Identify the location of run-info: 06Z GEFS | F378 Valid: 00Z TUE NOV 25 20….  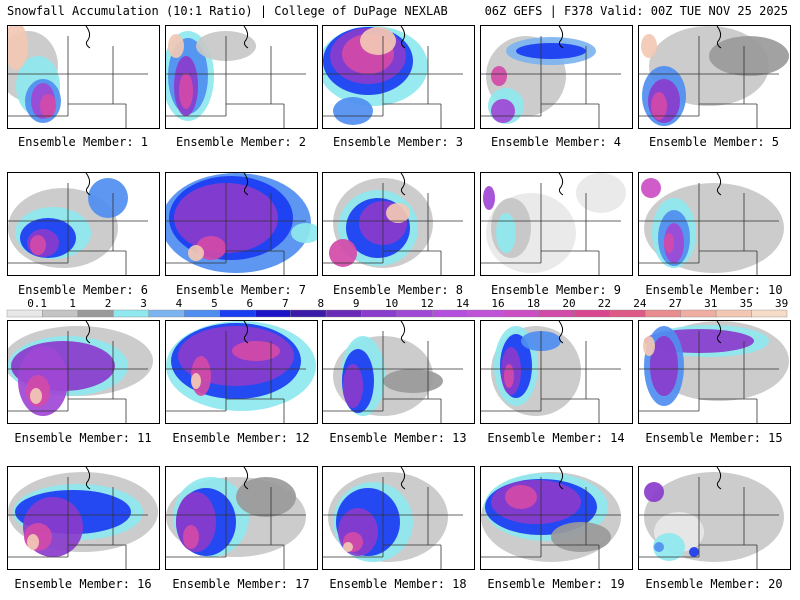
(636, 11).